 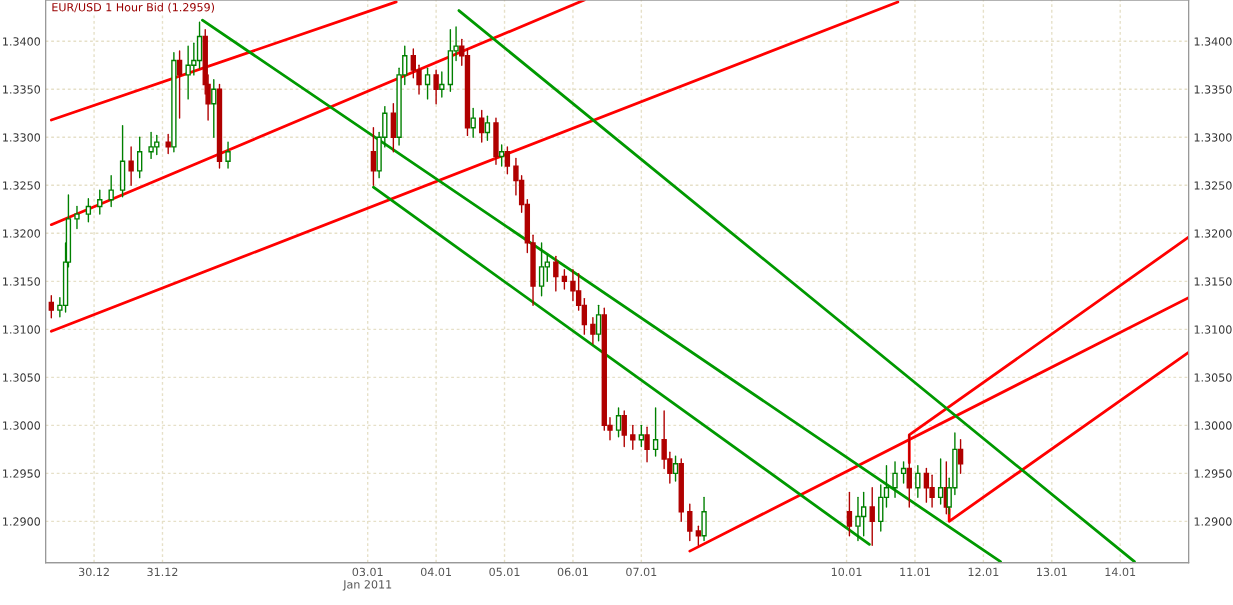 What do you see at coordinates (504, 572) in the screenshot?
I see `x-tick-label: 05.01` at bounding box center [504, 572].